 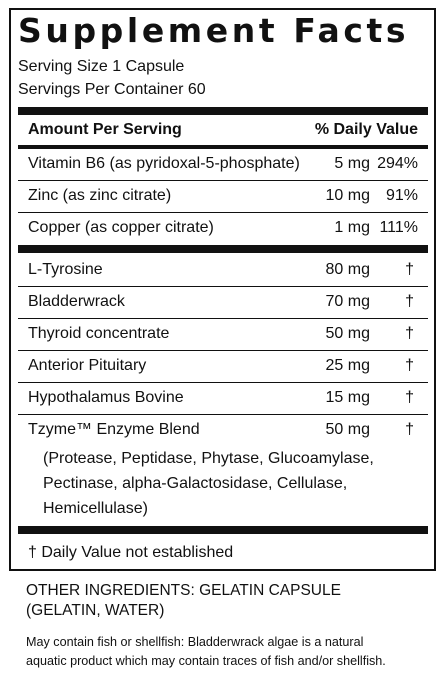 I want to click on daily-value-label: % Daily Value, so click(x=366, y=129).